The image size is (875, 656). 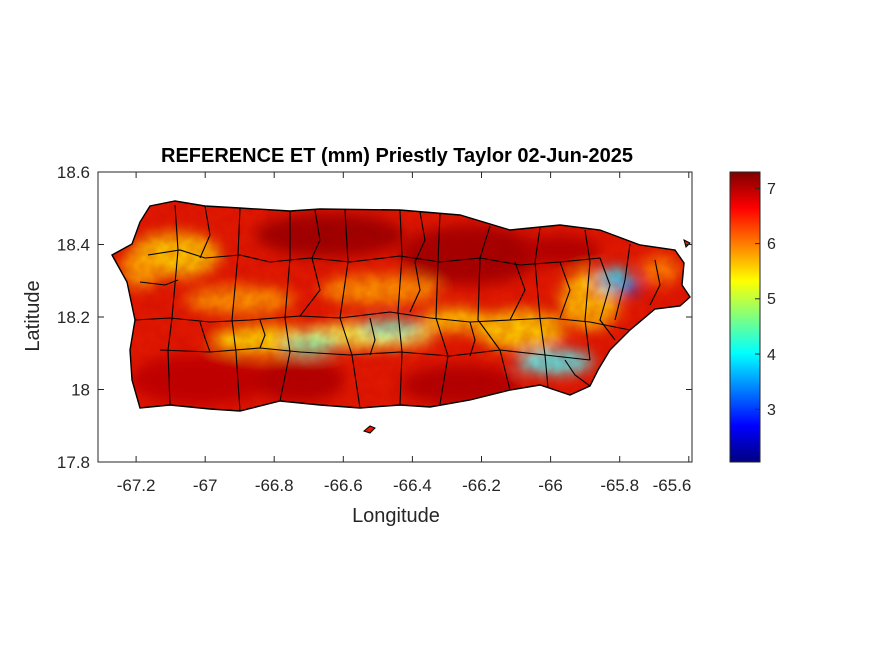 What do you see at coordinates (205, 485) in the screenshot?
I see `x-tick-label: -67` at bounding box center [205, 485].